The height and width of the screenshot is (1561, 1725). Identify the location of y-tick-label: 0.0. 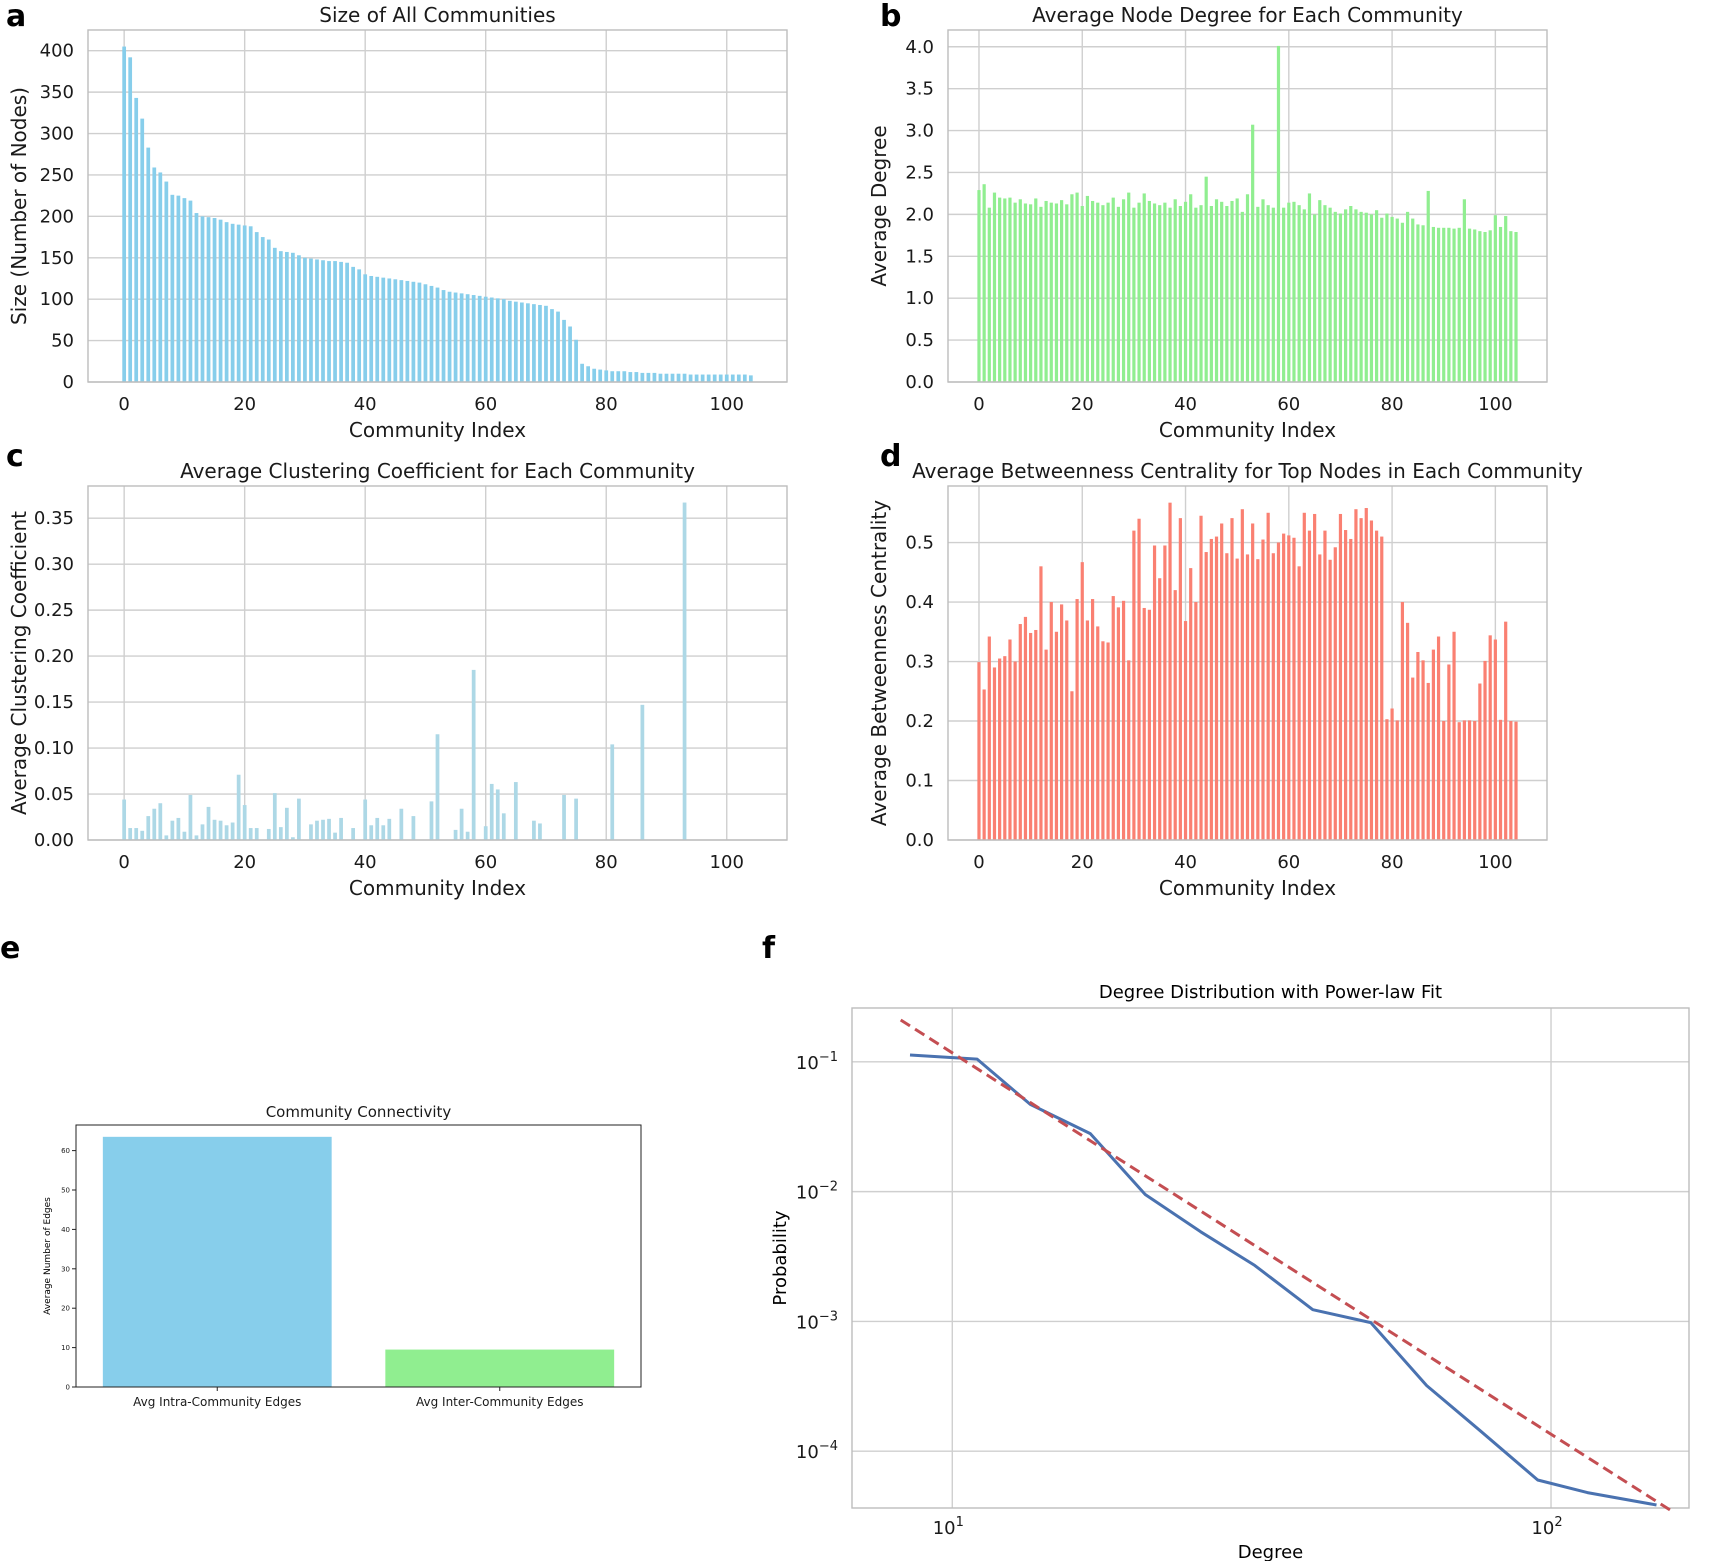
(919, 840).